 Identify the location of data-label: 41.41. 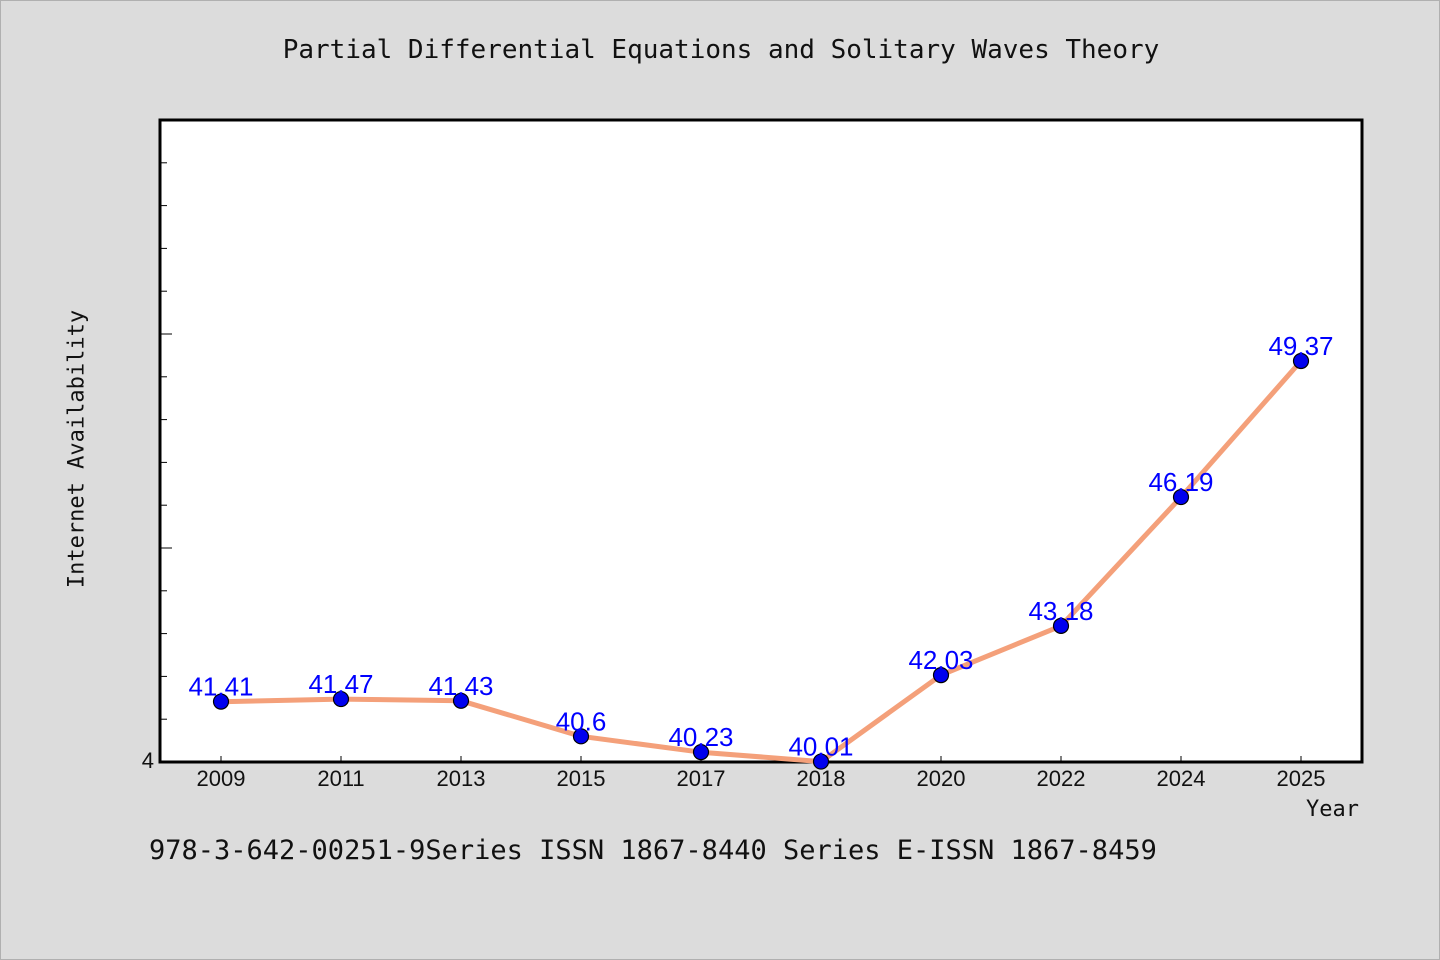
(220, 687).